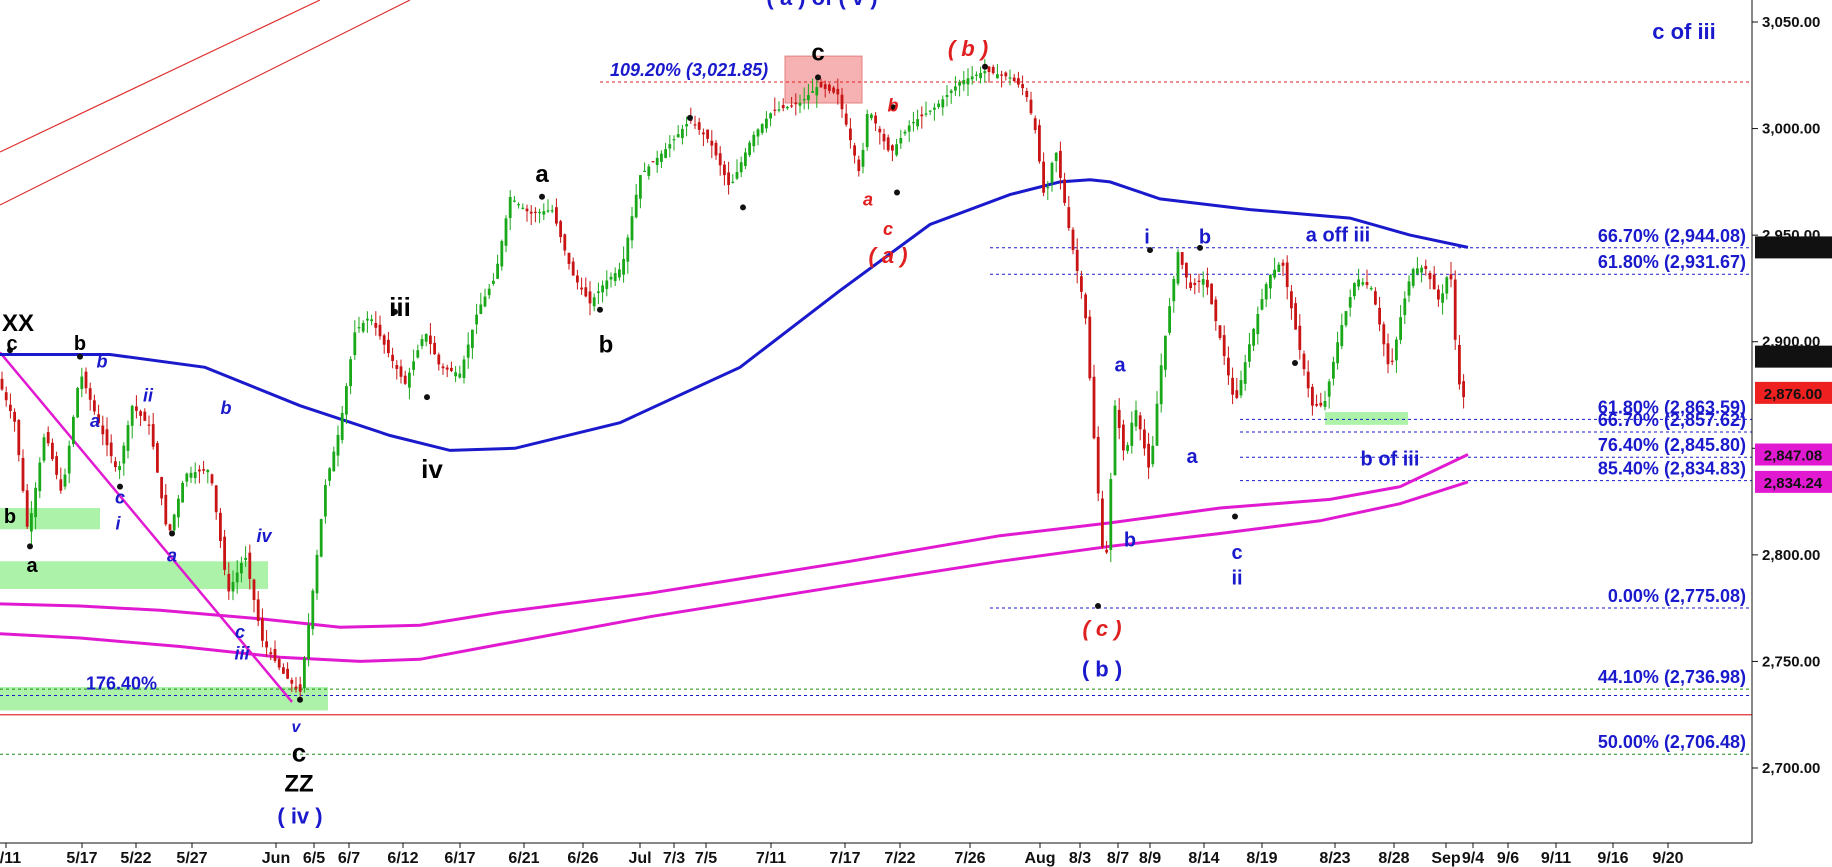 Image resolution: width=1832 pixels, height=867 pixels. What do you see at coordinates (1261, 858) in the screenshot?
I see `x-tick-label: 8/19` at bounding box center [1261, 858].